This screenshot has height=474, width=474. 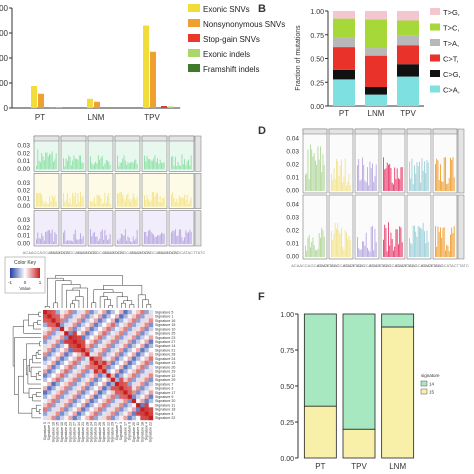 I want to click on y-tick-label: 100, so click(x=4, y=83).